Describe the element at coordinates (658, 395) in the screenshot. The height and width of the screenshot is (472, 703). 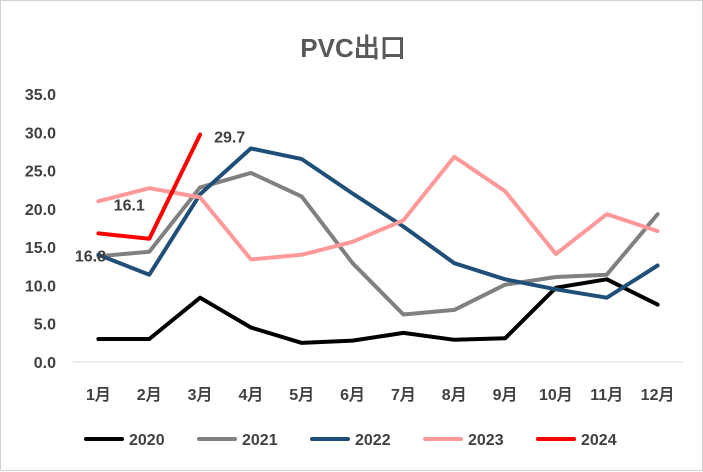
I see `x-tick-label: 12月` at that location.